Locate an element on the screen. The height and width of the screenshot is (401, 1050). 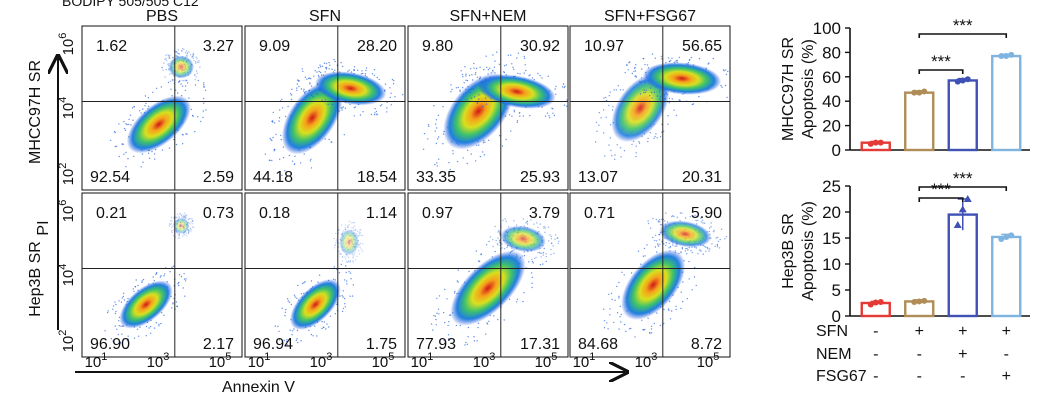
quadrant-lr: 20.31 is located at coordinates (702, 177).